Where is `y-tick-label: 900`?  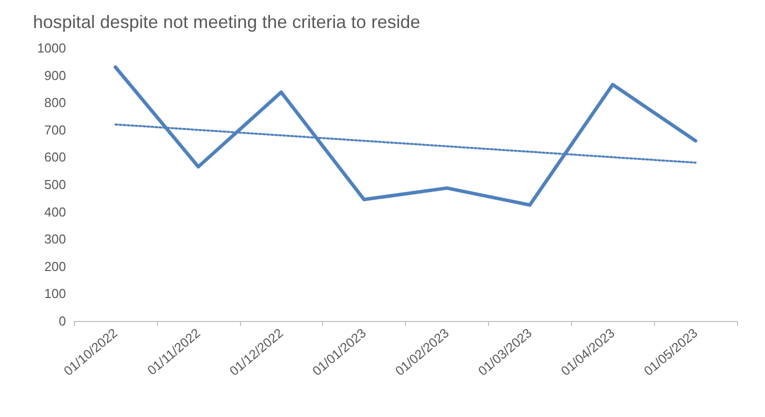 y-tick-label: 900 is located at coordinates (55, 75).